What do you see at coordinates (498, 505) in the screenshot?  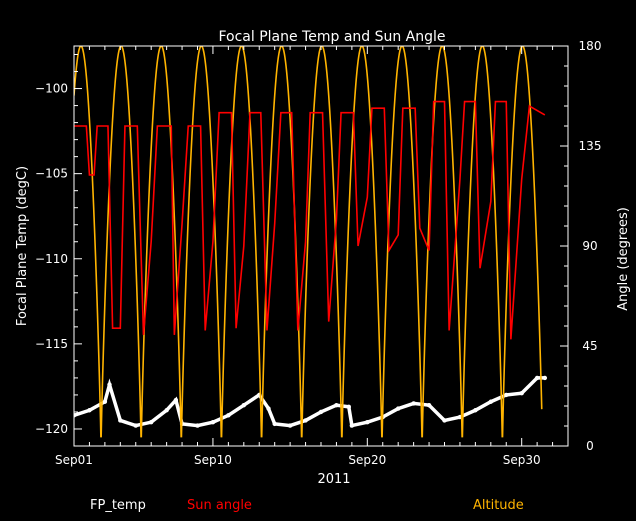 I see `legend-altitude: Altitude` at bounding box center [498, 505].